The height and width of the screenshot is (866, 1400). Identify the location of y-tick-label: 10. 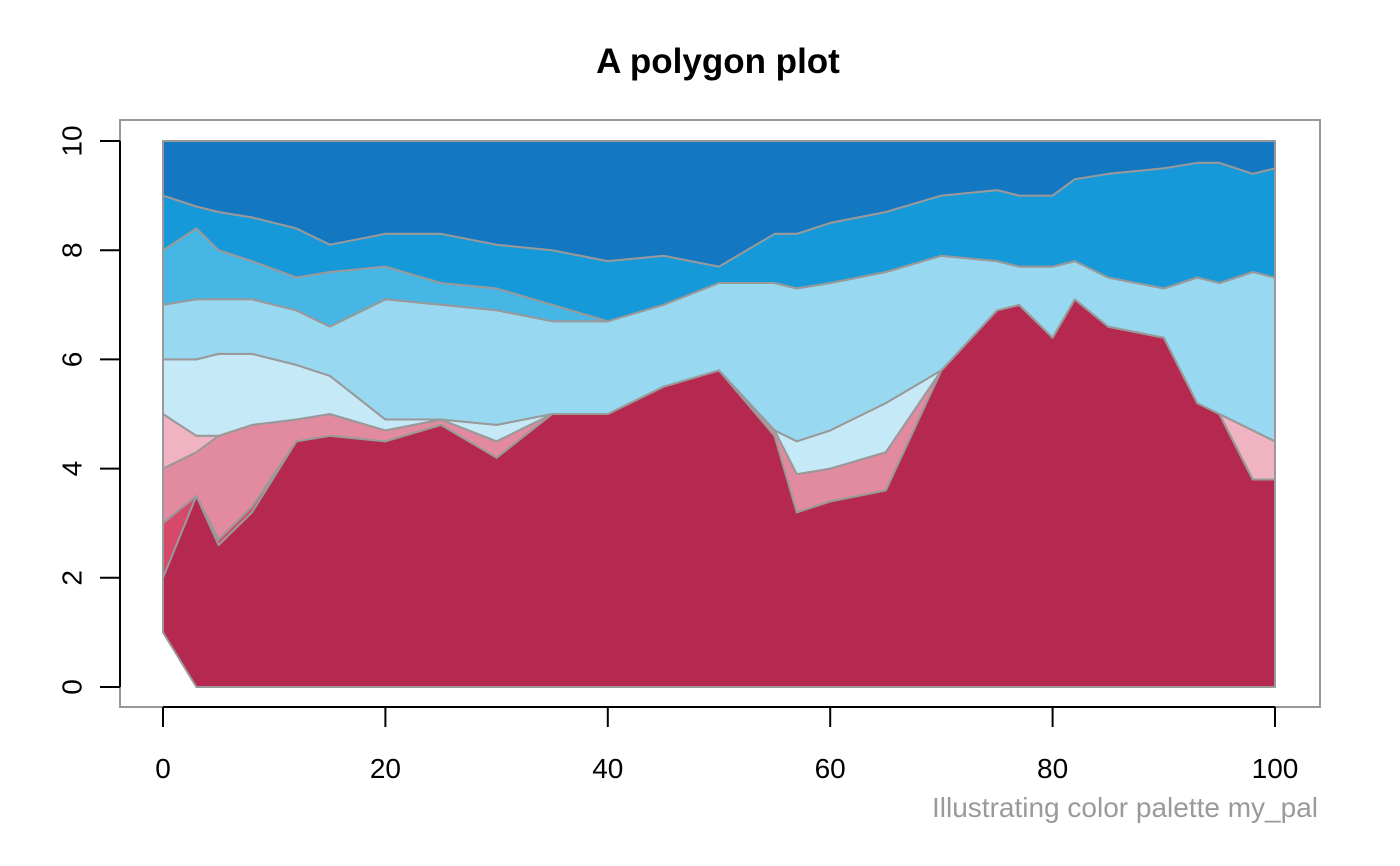
(72, 140).